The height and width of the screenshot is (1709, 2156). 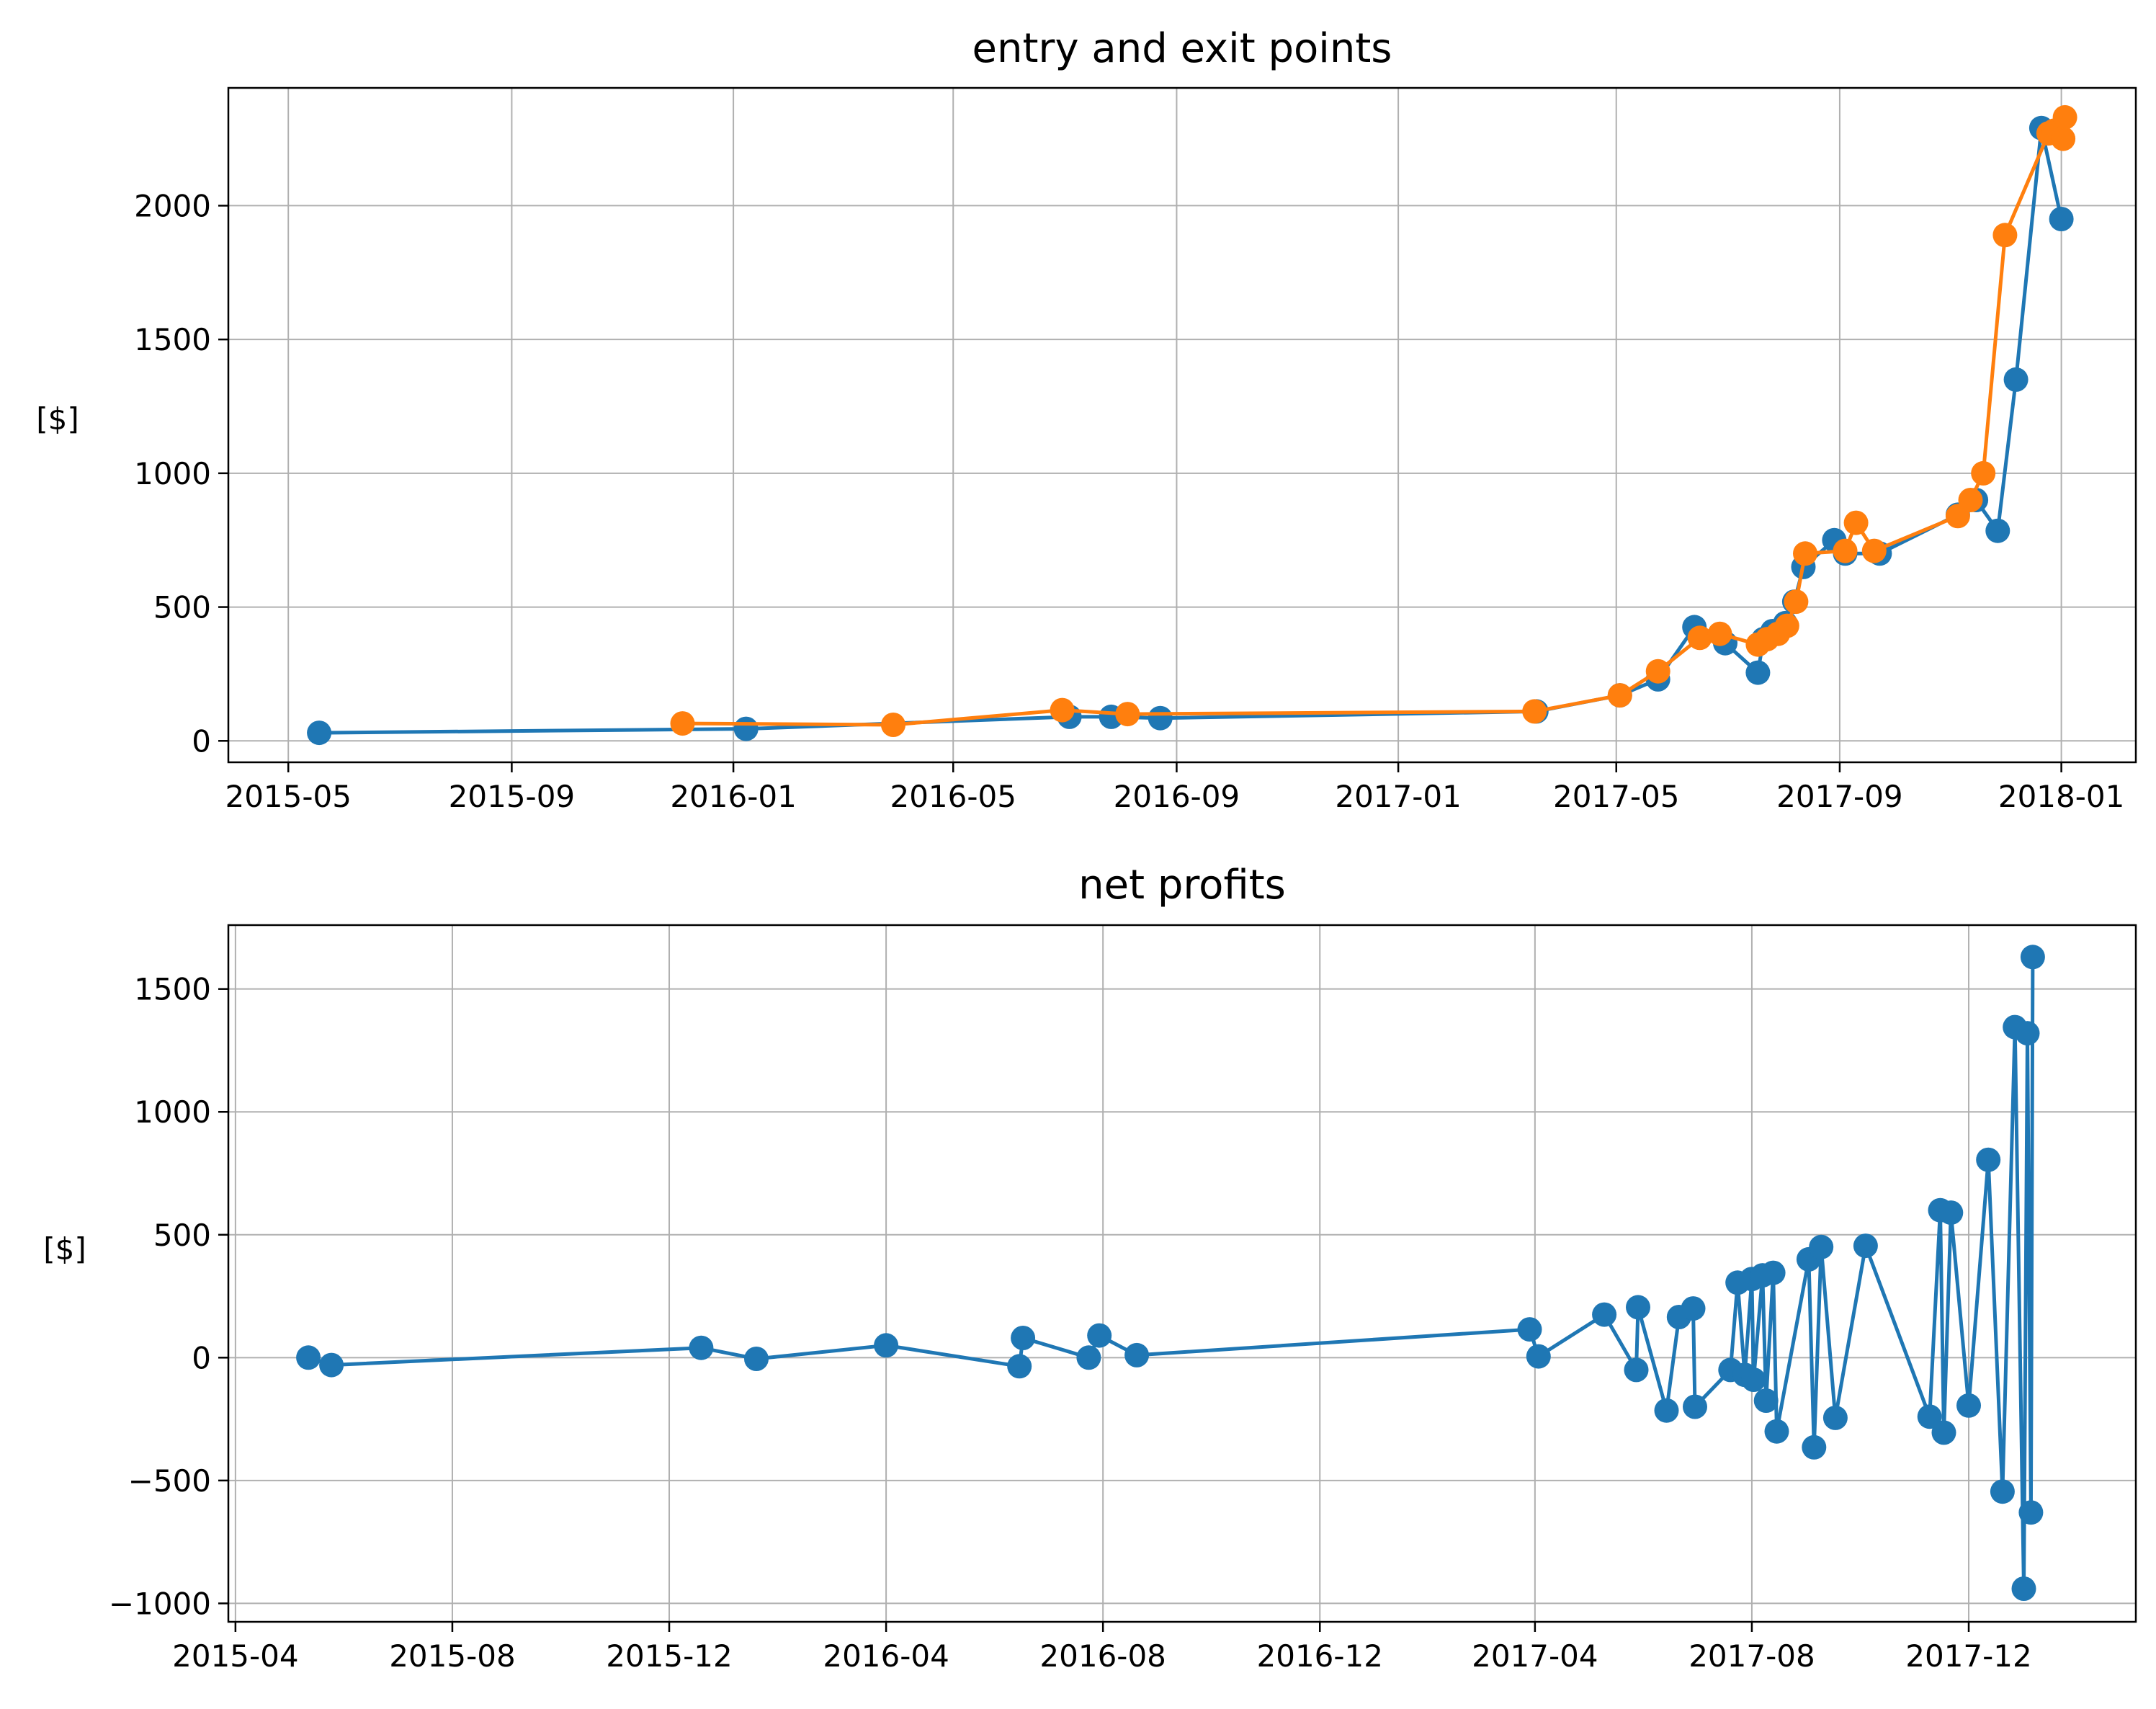 What do you see at coordinates (2062, 796) in the screenshot?
I see `x-tick-label: 2018-01` at bounding box center [2062, 796].